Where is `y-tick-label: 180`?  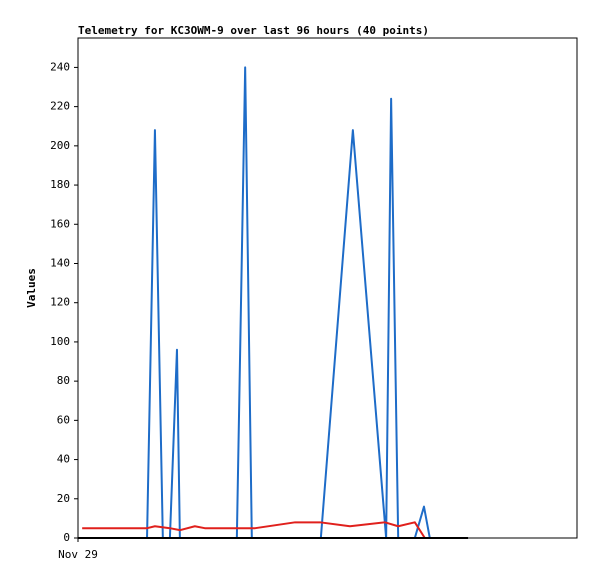 y-tick-label: 180 is located at coordinates (60, 184).